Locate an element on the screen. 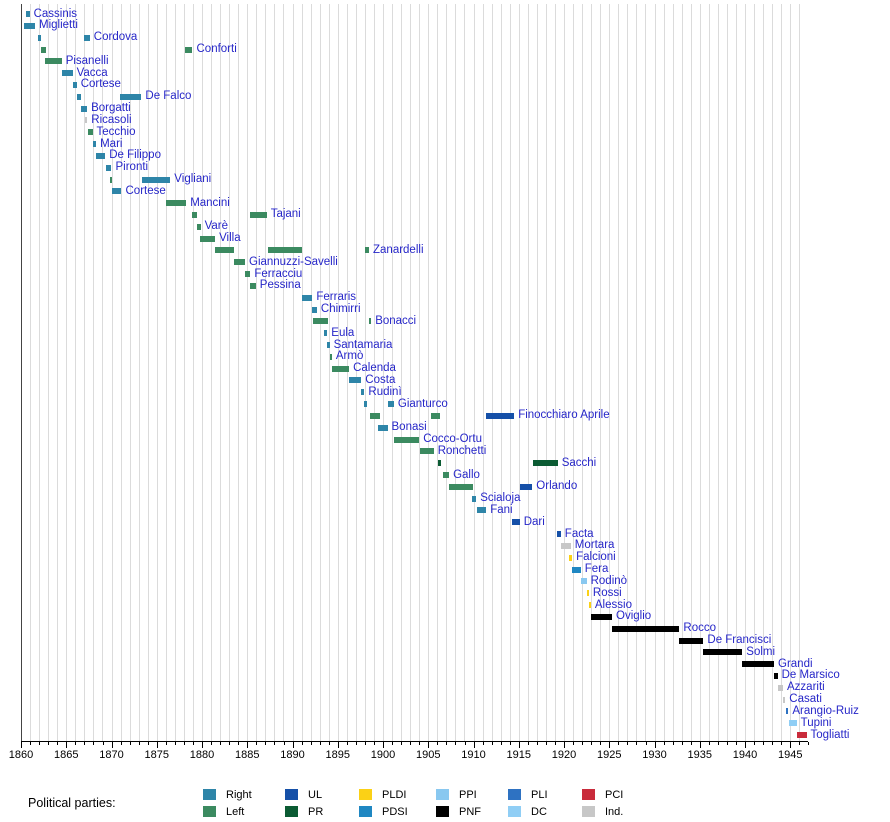 The image size is (890, 822). minister-label: Gallo is located at coordinates (466, 474).